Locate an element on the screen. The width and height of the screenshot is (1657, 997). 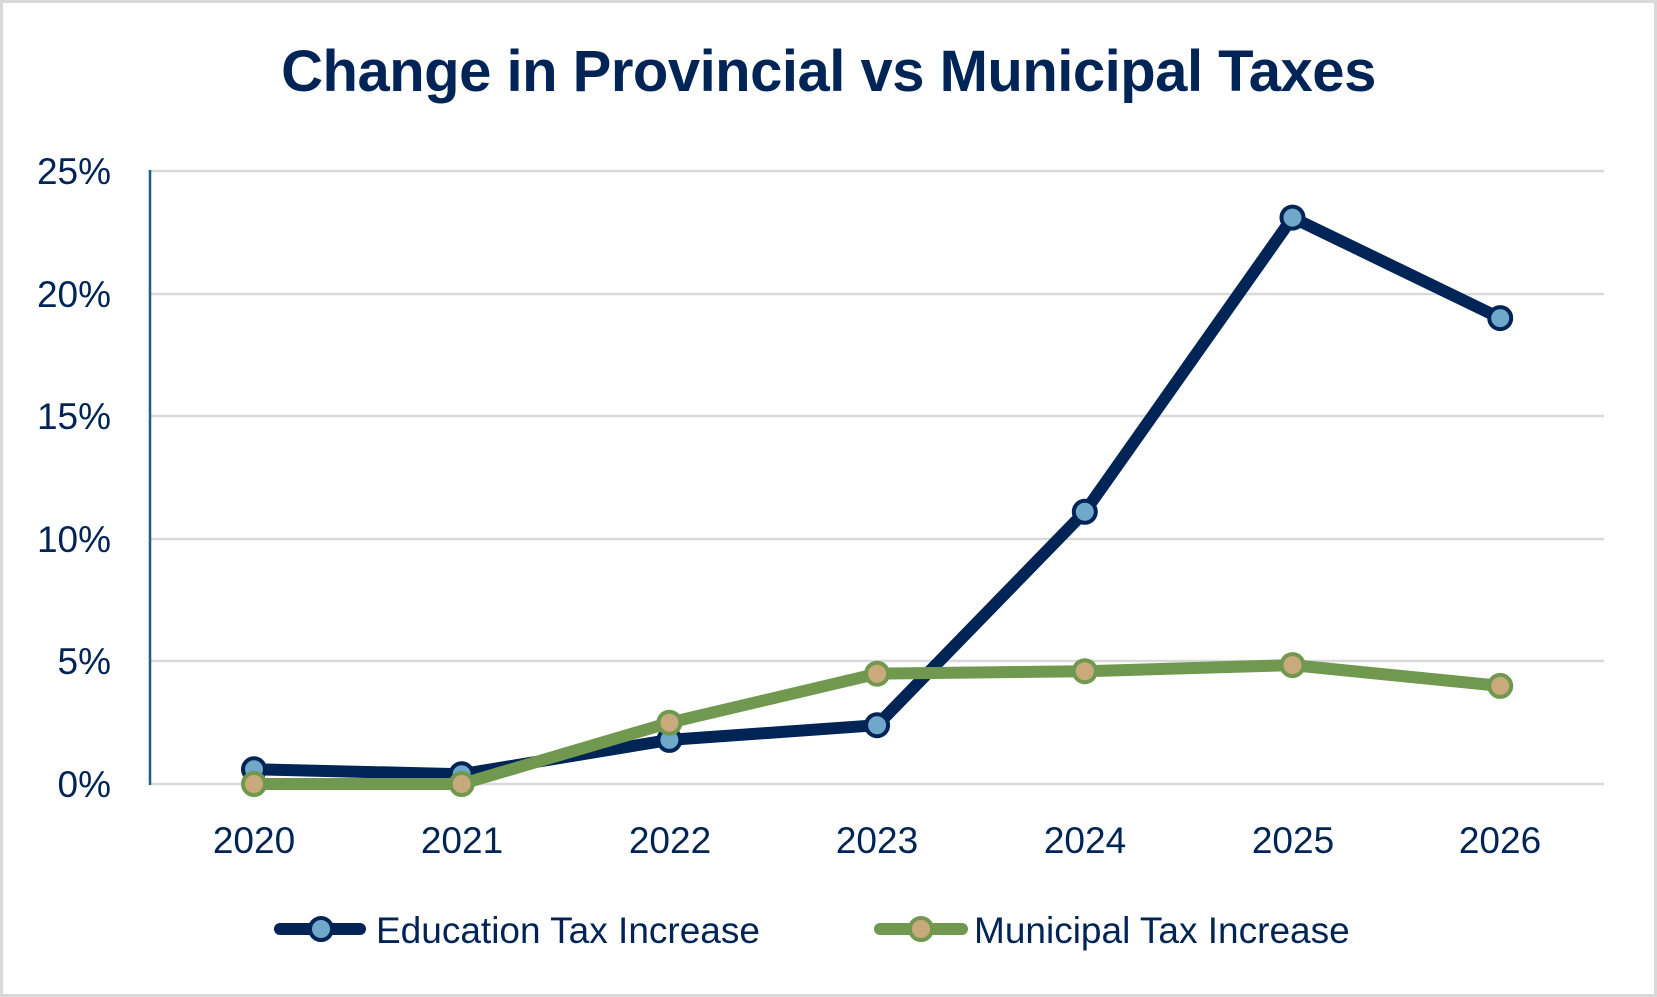
x-tick-label: 2026 is located at coordinates (1500, 840).